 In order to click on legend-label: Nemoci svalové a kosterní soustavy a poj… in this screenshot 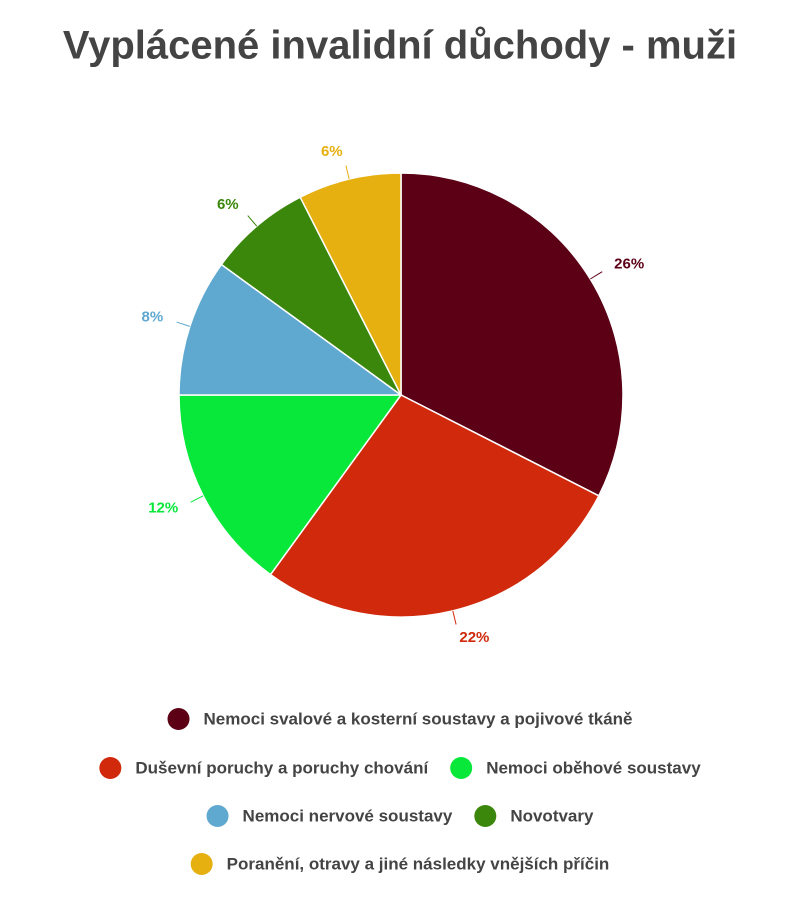, I will do `click(418, 718)`.